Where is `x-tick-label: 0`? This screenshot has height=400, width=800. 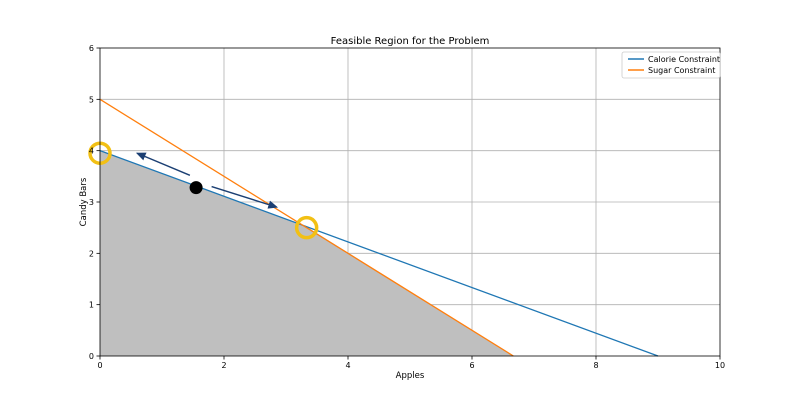 x-tick-label: 0 is located at coordinates (99, 365).